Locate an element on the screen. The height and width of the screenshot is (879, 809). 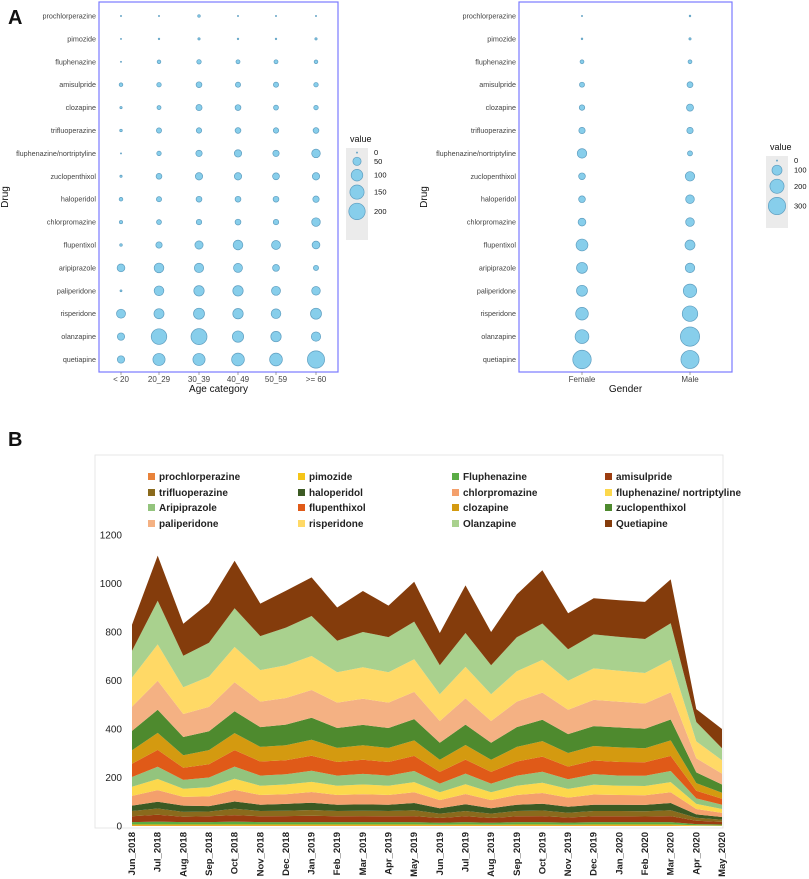
drug-label: zuclopenthixol is located at coordinates (493, 176).